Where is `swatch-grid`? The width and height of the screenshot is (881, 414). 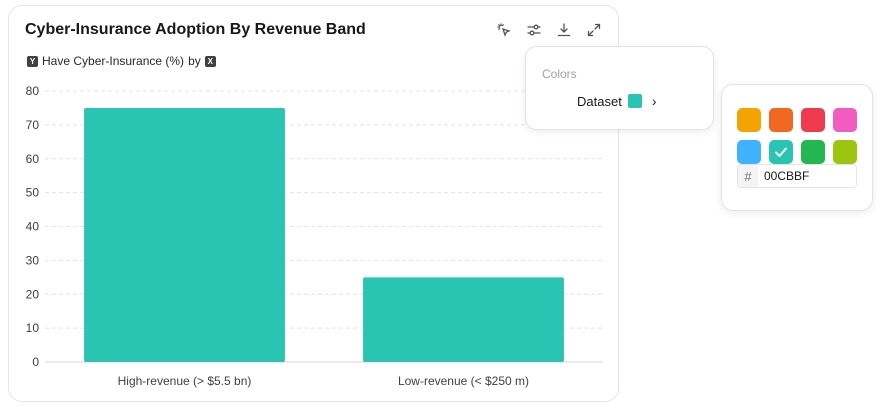
swatch-grid is located at coordinates (797, 136).